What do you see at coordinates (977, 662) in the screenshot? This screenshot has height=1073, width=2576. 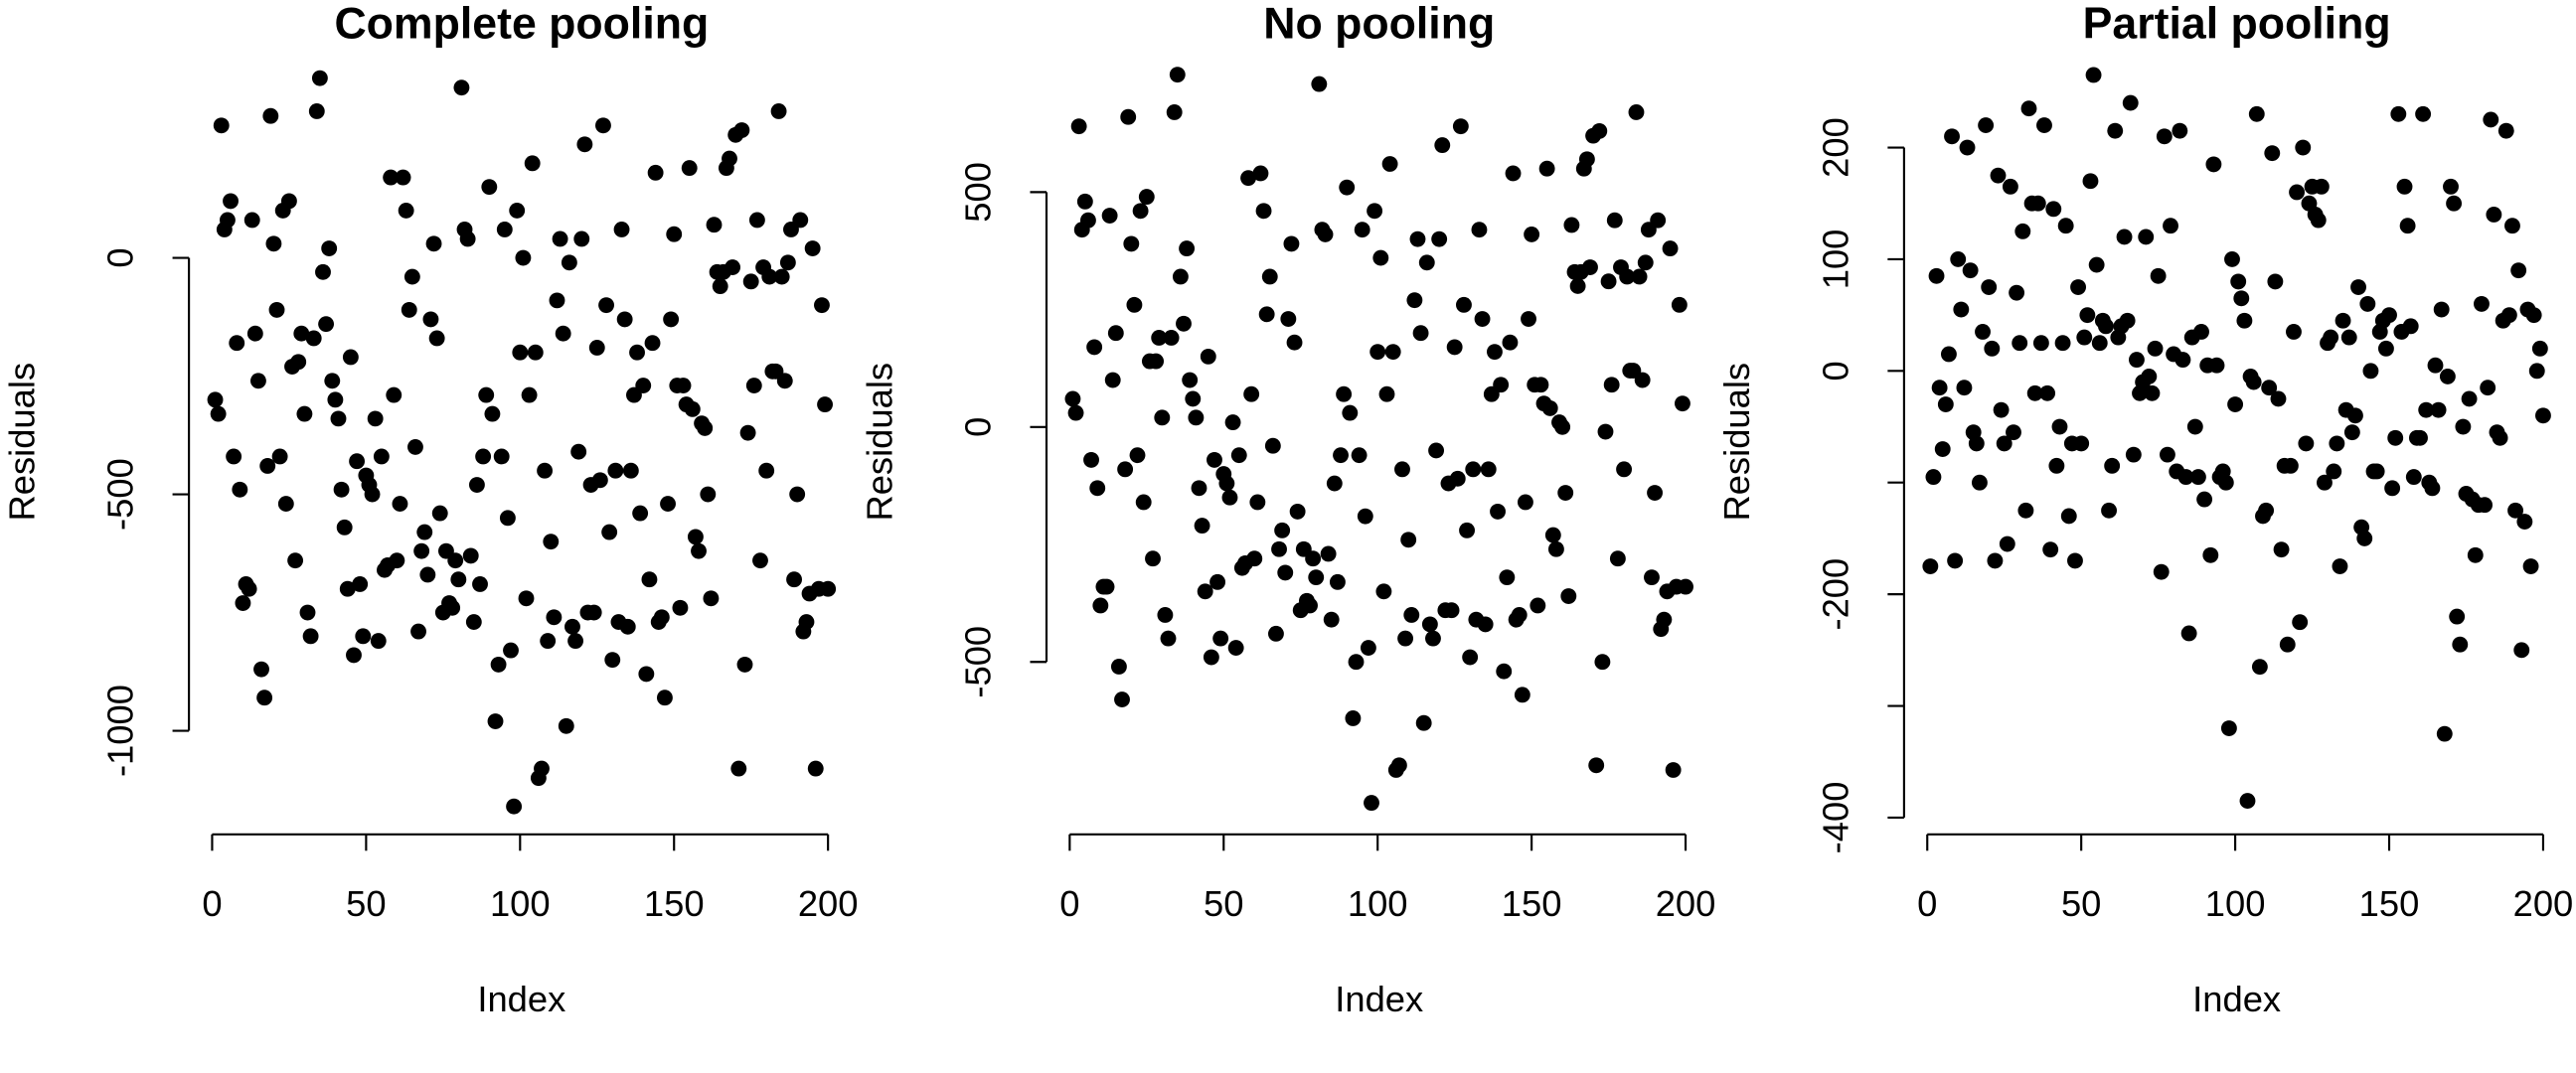 I see `y-tick-label: -500` at bounding box center [977, 662].